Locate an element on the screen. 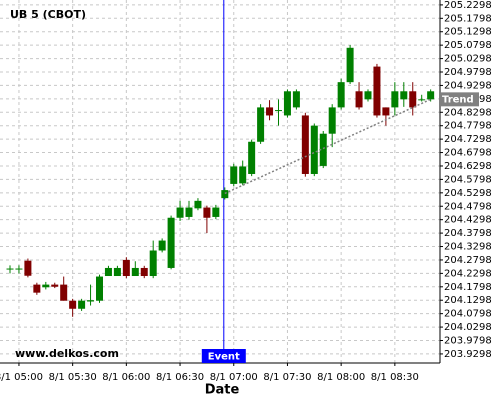  x-tick-label: 8/1 07:30 is located at coordinates (287, 377).